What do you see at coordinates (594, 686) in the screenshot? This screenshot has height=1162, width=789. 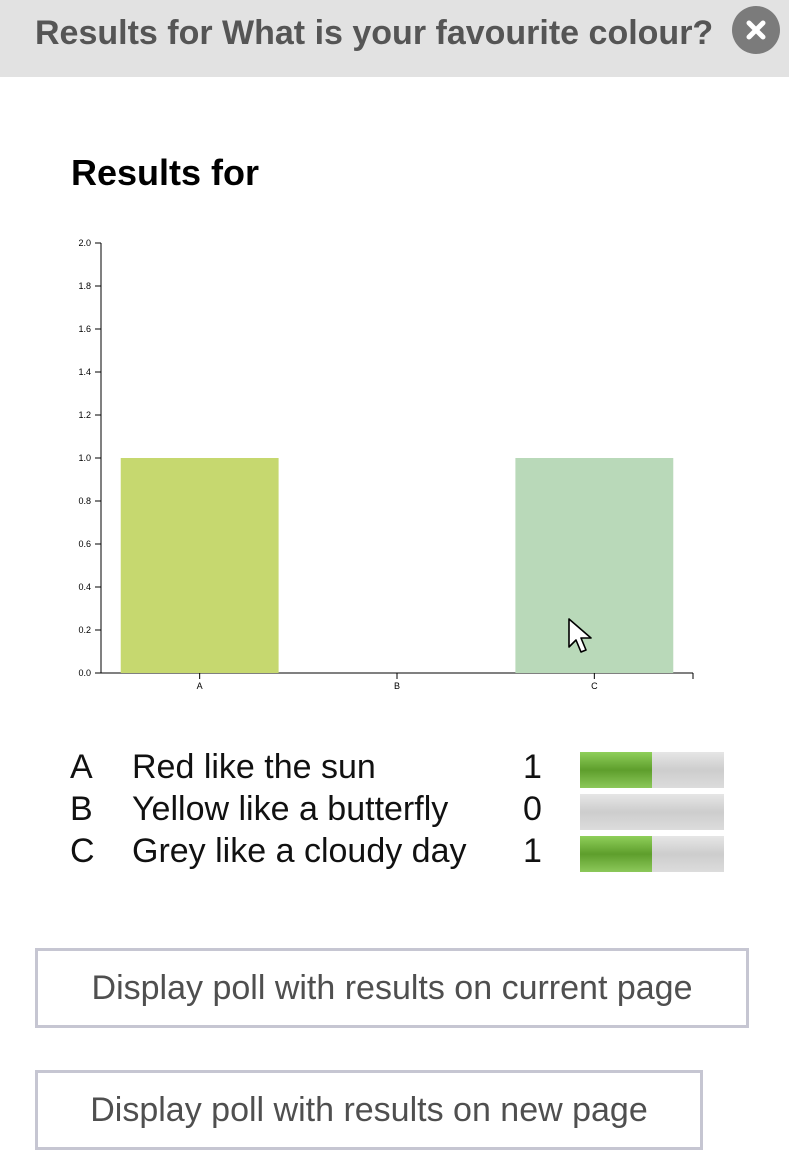 I see `x-tick-label: C` at bounding box center [594, 686].